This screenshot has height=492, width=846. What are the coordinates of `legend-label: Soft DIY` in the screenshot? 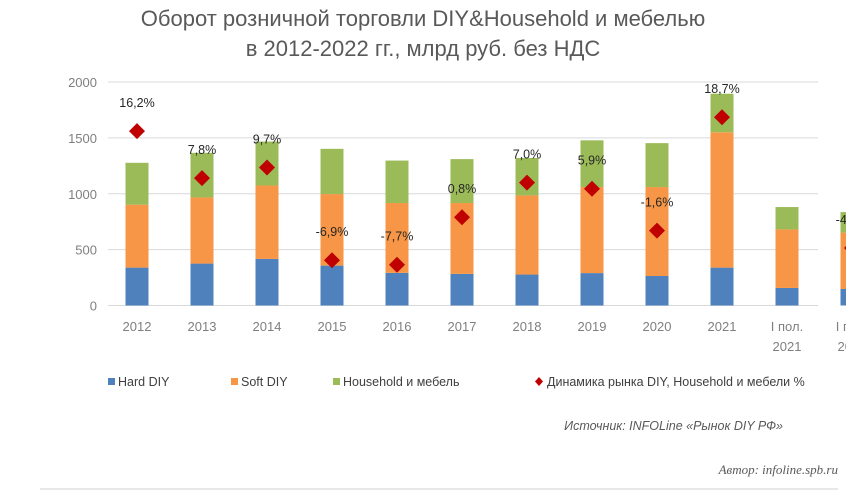 It's located at (264, 382).